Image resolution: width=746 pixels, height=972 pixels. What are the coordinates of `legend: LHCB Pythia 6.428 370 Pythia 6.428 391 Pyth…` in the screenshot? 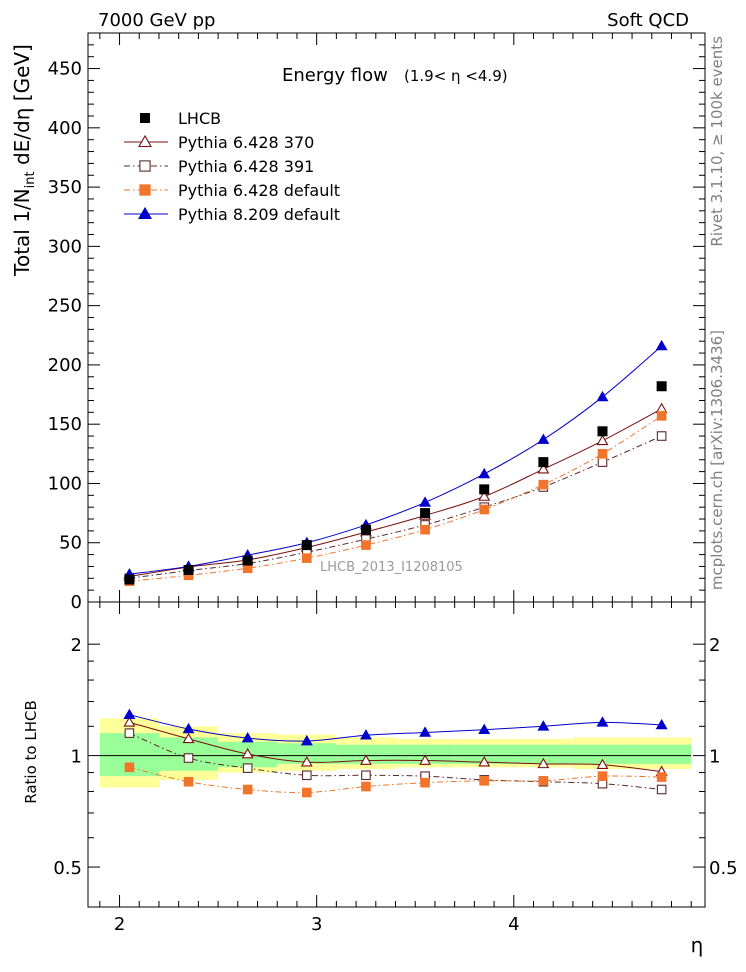 It's located at (232, 166).